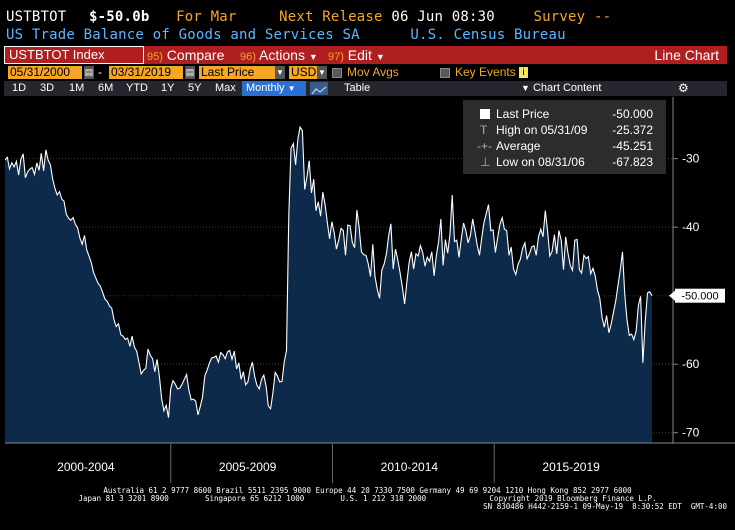 The image size is (735, 530). Describe the element at coordinates (137, 88) in the screenshot. I see `range-ytd: YTD` at that location.